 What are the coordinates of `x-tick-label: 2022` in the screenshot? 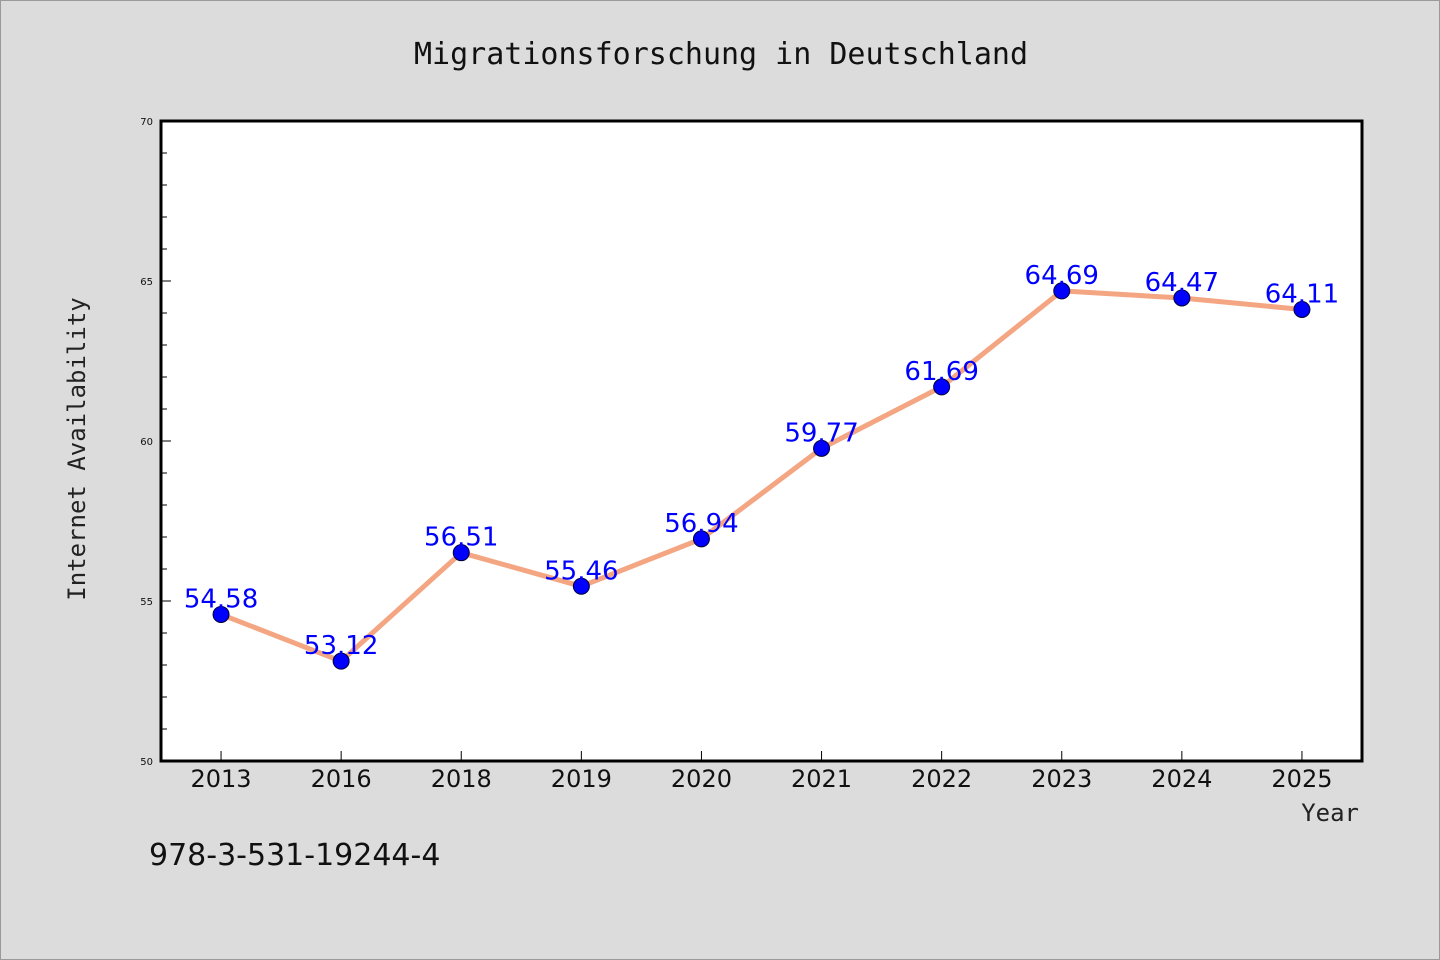 It's located at (941, 779).